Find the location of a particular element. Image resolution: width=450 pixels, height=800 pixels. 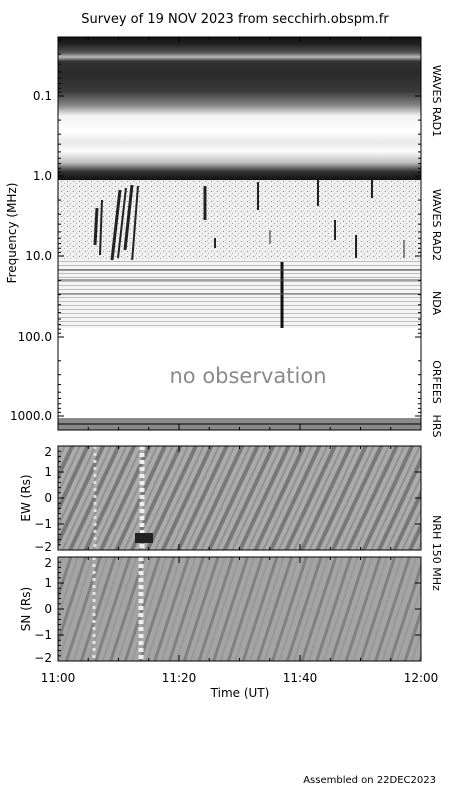

x-tick-label: 11:40 is located at coordinates (300, 678).